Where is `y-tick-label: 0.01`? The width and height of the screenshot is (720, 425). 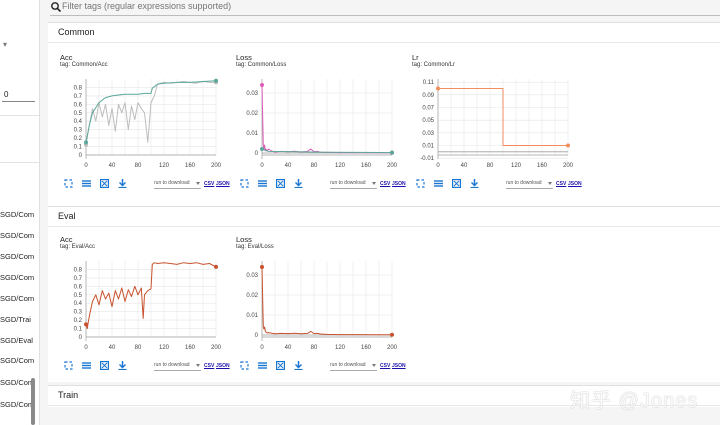
y-tick-label: 0.01 is located at coordinates (252, 134).